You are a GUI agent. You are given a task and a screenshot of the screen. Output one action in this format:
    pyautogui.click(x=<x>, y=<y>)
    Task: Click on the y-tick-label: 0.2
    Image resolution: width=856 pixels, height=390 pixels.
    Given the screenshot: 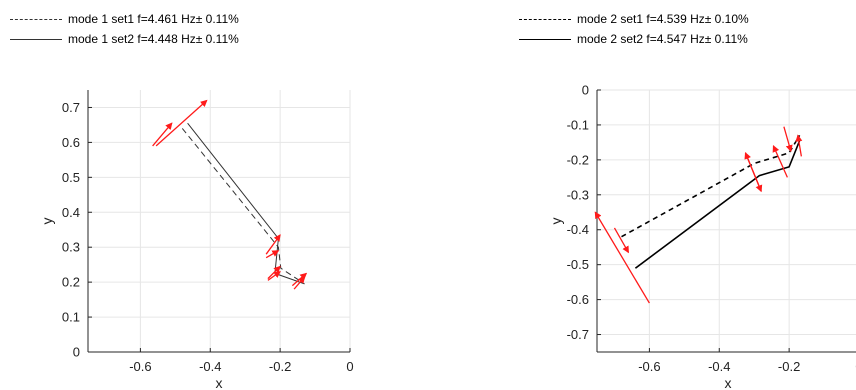 What is the action you would take?
    pyautogui.click(x=71, y=282)
    